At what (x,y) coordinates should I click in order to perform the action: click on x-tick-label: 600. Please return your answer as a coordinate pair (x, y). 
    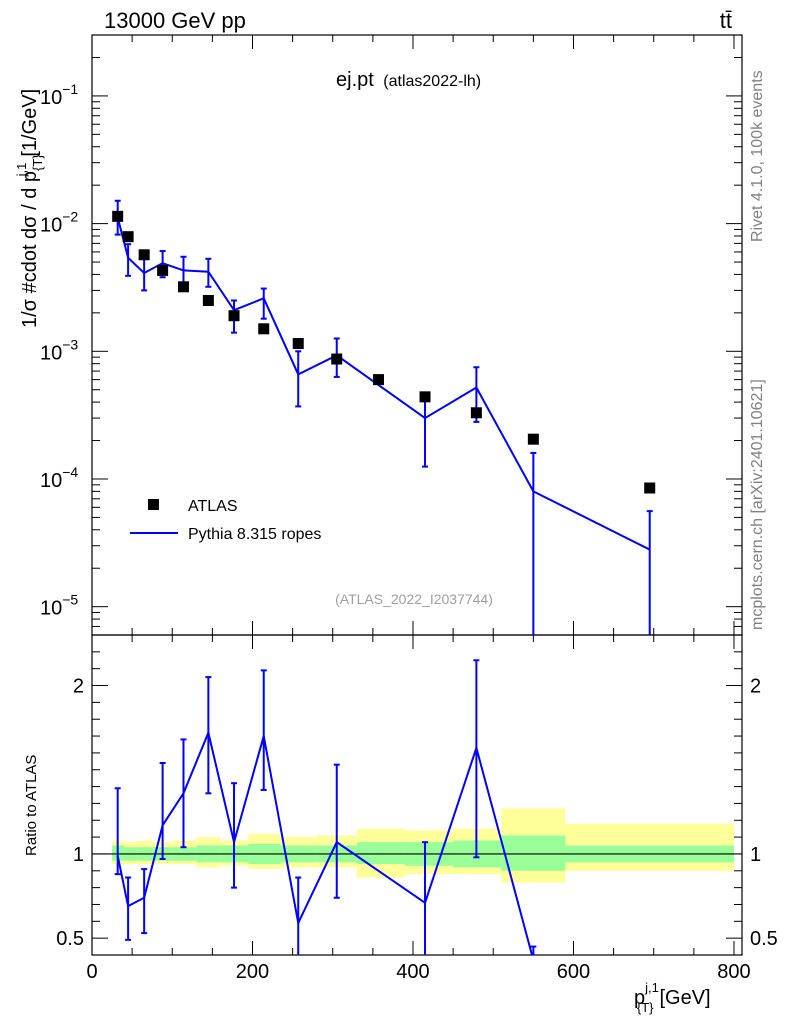
    Looking at the image, I should click on (573, 972).